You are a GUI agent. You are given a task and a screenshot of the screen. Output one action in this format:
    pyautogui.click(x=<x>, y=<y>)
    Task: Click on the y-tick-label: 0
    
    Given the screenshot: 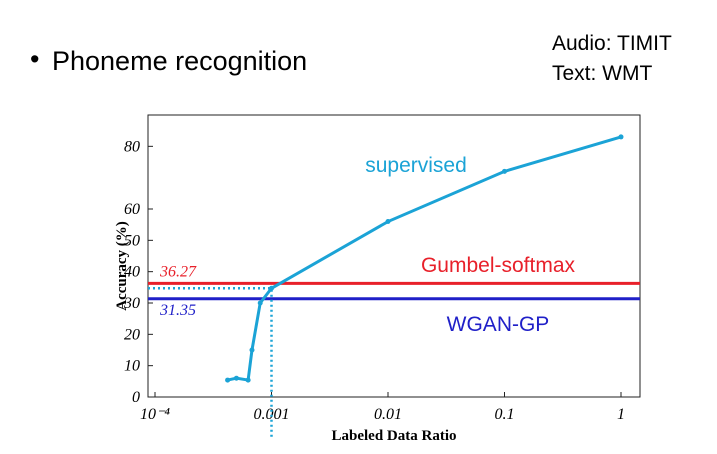 What is the action you would take?
    pyautogui.click(x=136, y=397)
    